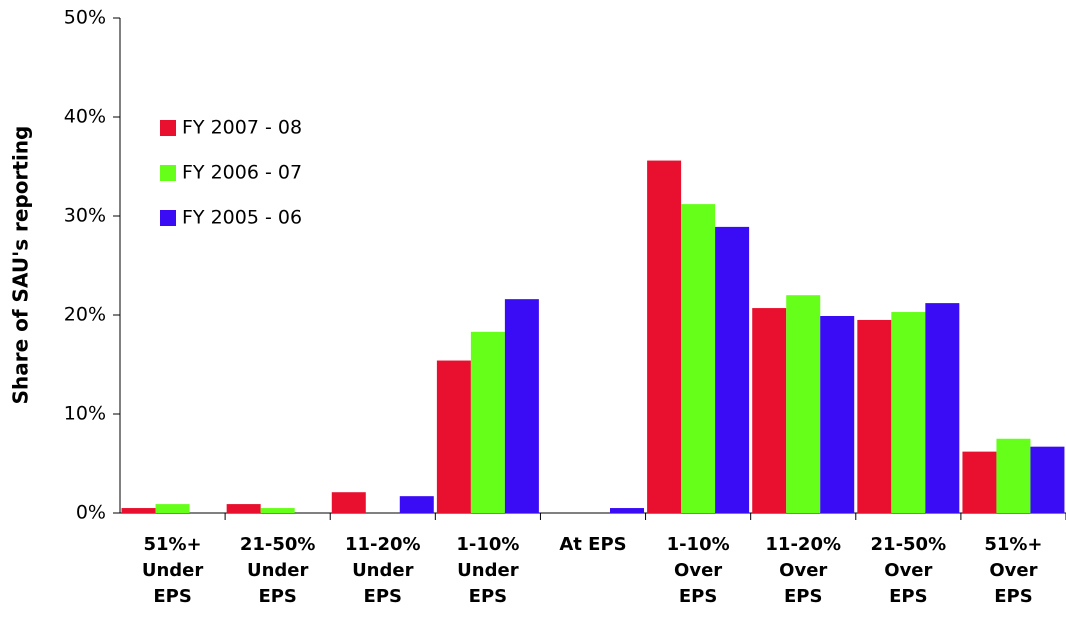 The image size is (1066, 617). What do you see at coordinates (173, 570) in the screenshot?
I see `x-tick-label: 51%+ Under EPS` at bounding box center [173, 570].